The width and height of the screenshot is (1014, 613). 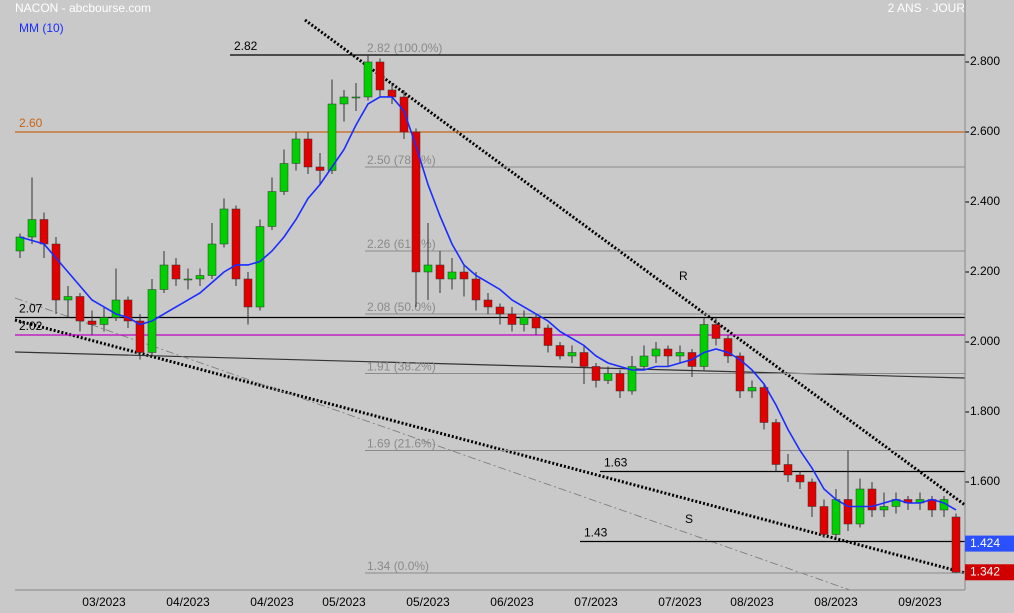 What do you see at coordinates (83, 8) in the screenshot?
I see `chart-title: NACON - abcbourse.com` at bounding box center [83, 8].